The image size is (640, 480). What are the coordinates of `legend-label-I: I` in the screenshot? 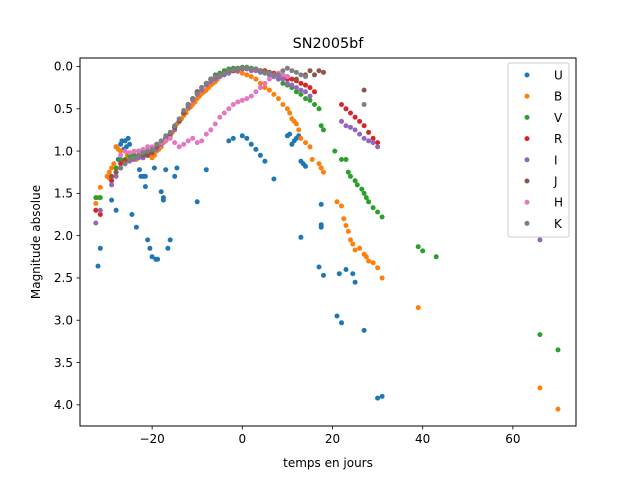 It's located at (556, 160).